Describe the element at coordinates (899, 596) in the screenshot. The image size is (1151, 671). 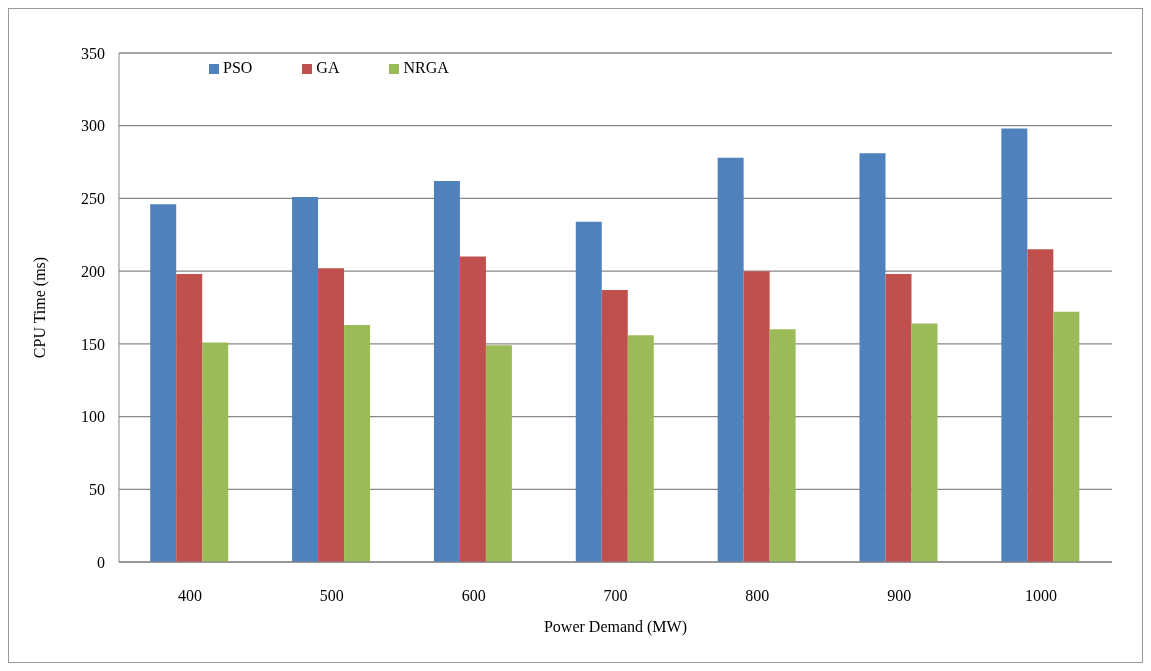
I see `x-tick-label: 900` at that location.